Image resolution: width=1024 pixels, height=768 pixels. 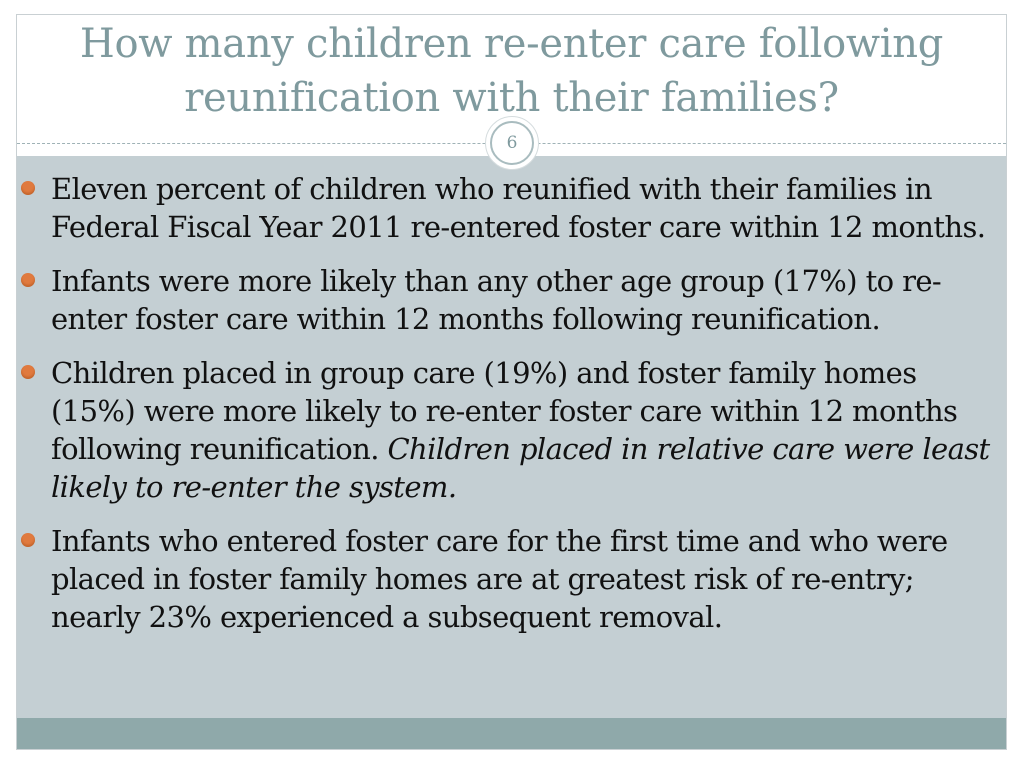 I want to click on slide-number-badge: 6, so click(x=512, y=143).